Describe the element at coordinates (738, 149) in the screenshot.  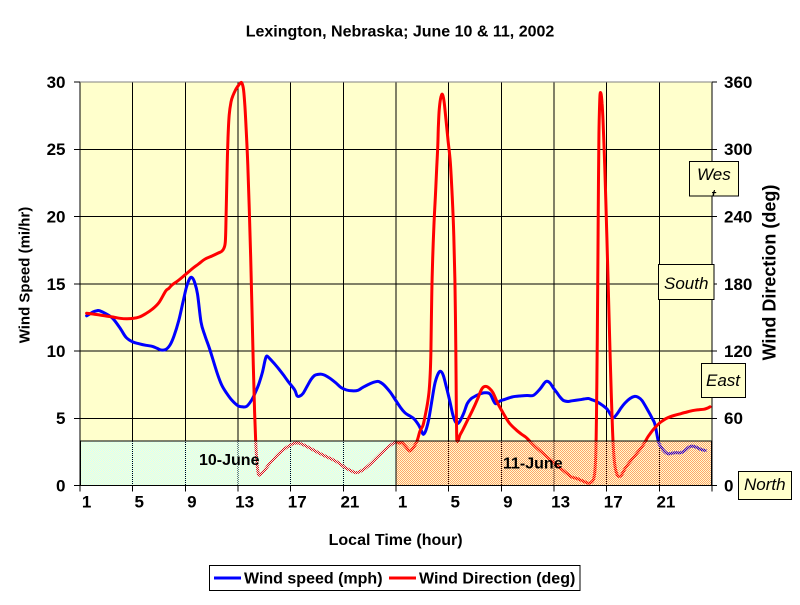
I see `svg-text: 300` at that location.